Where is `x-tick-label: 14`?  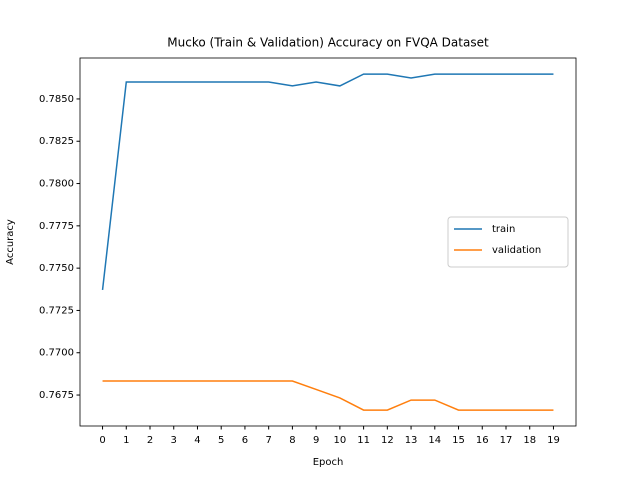
x-tick-label: 14 is located at coordinates (434, 440).